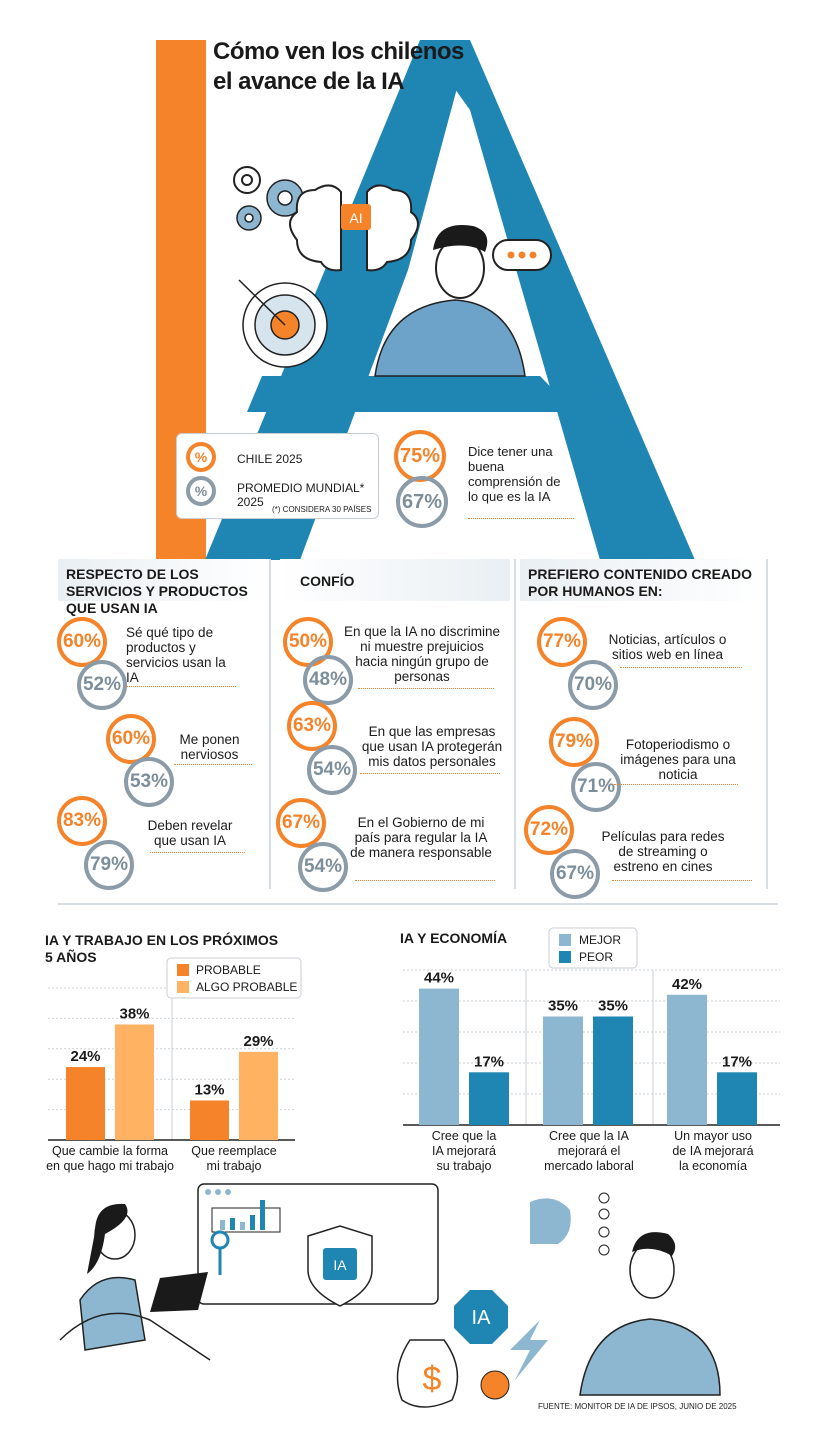 The image size is (829, 1440). What do you see at coordinates (181, 686) in the screenshot?
I see `s1-item1-dots` at bounding box center [181, 686].